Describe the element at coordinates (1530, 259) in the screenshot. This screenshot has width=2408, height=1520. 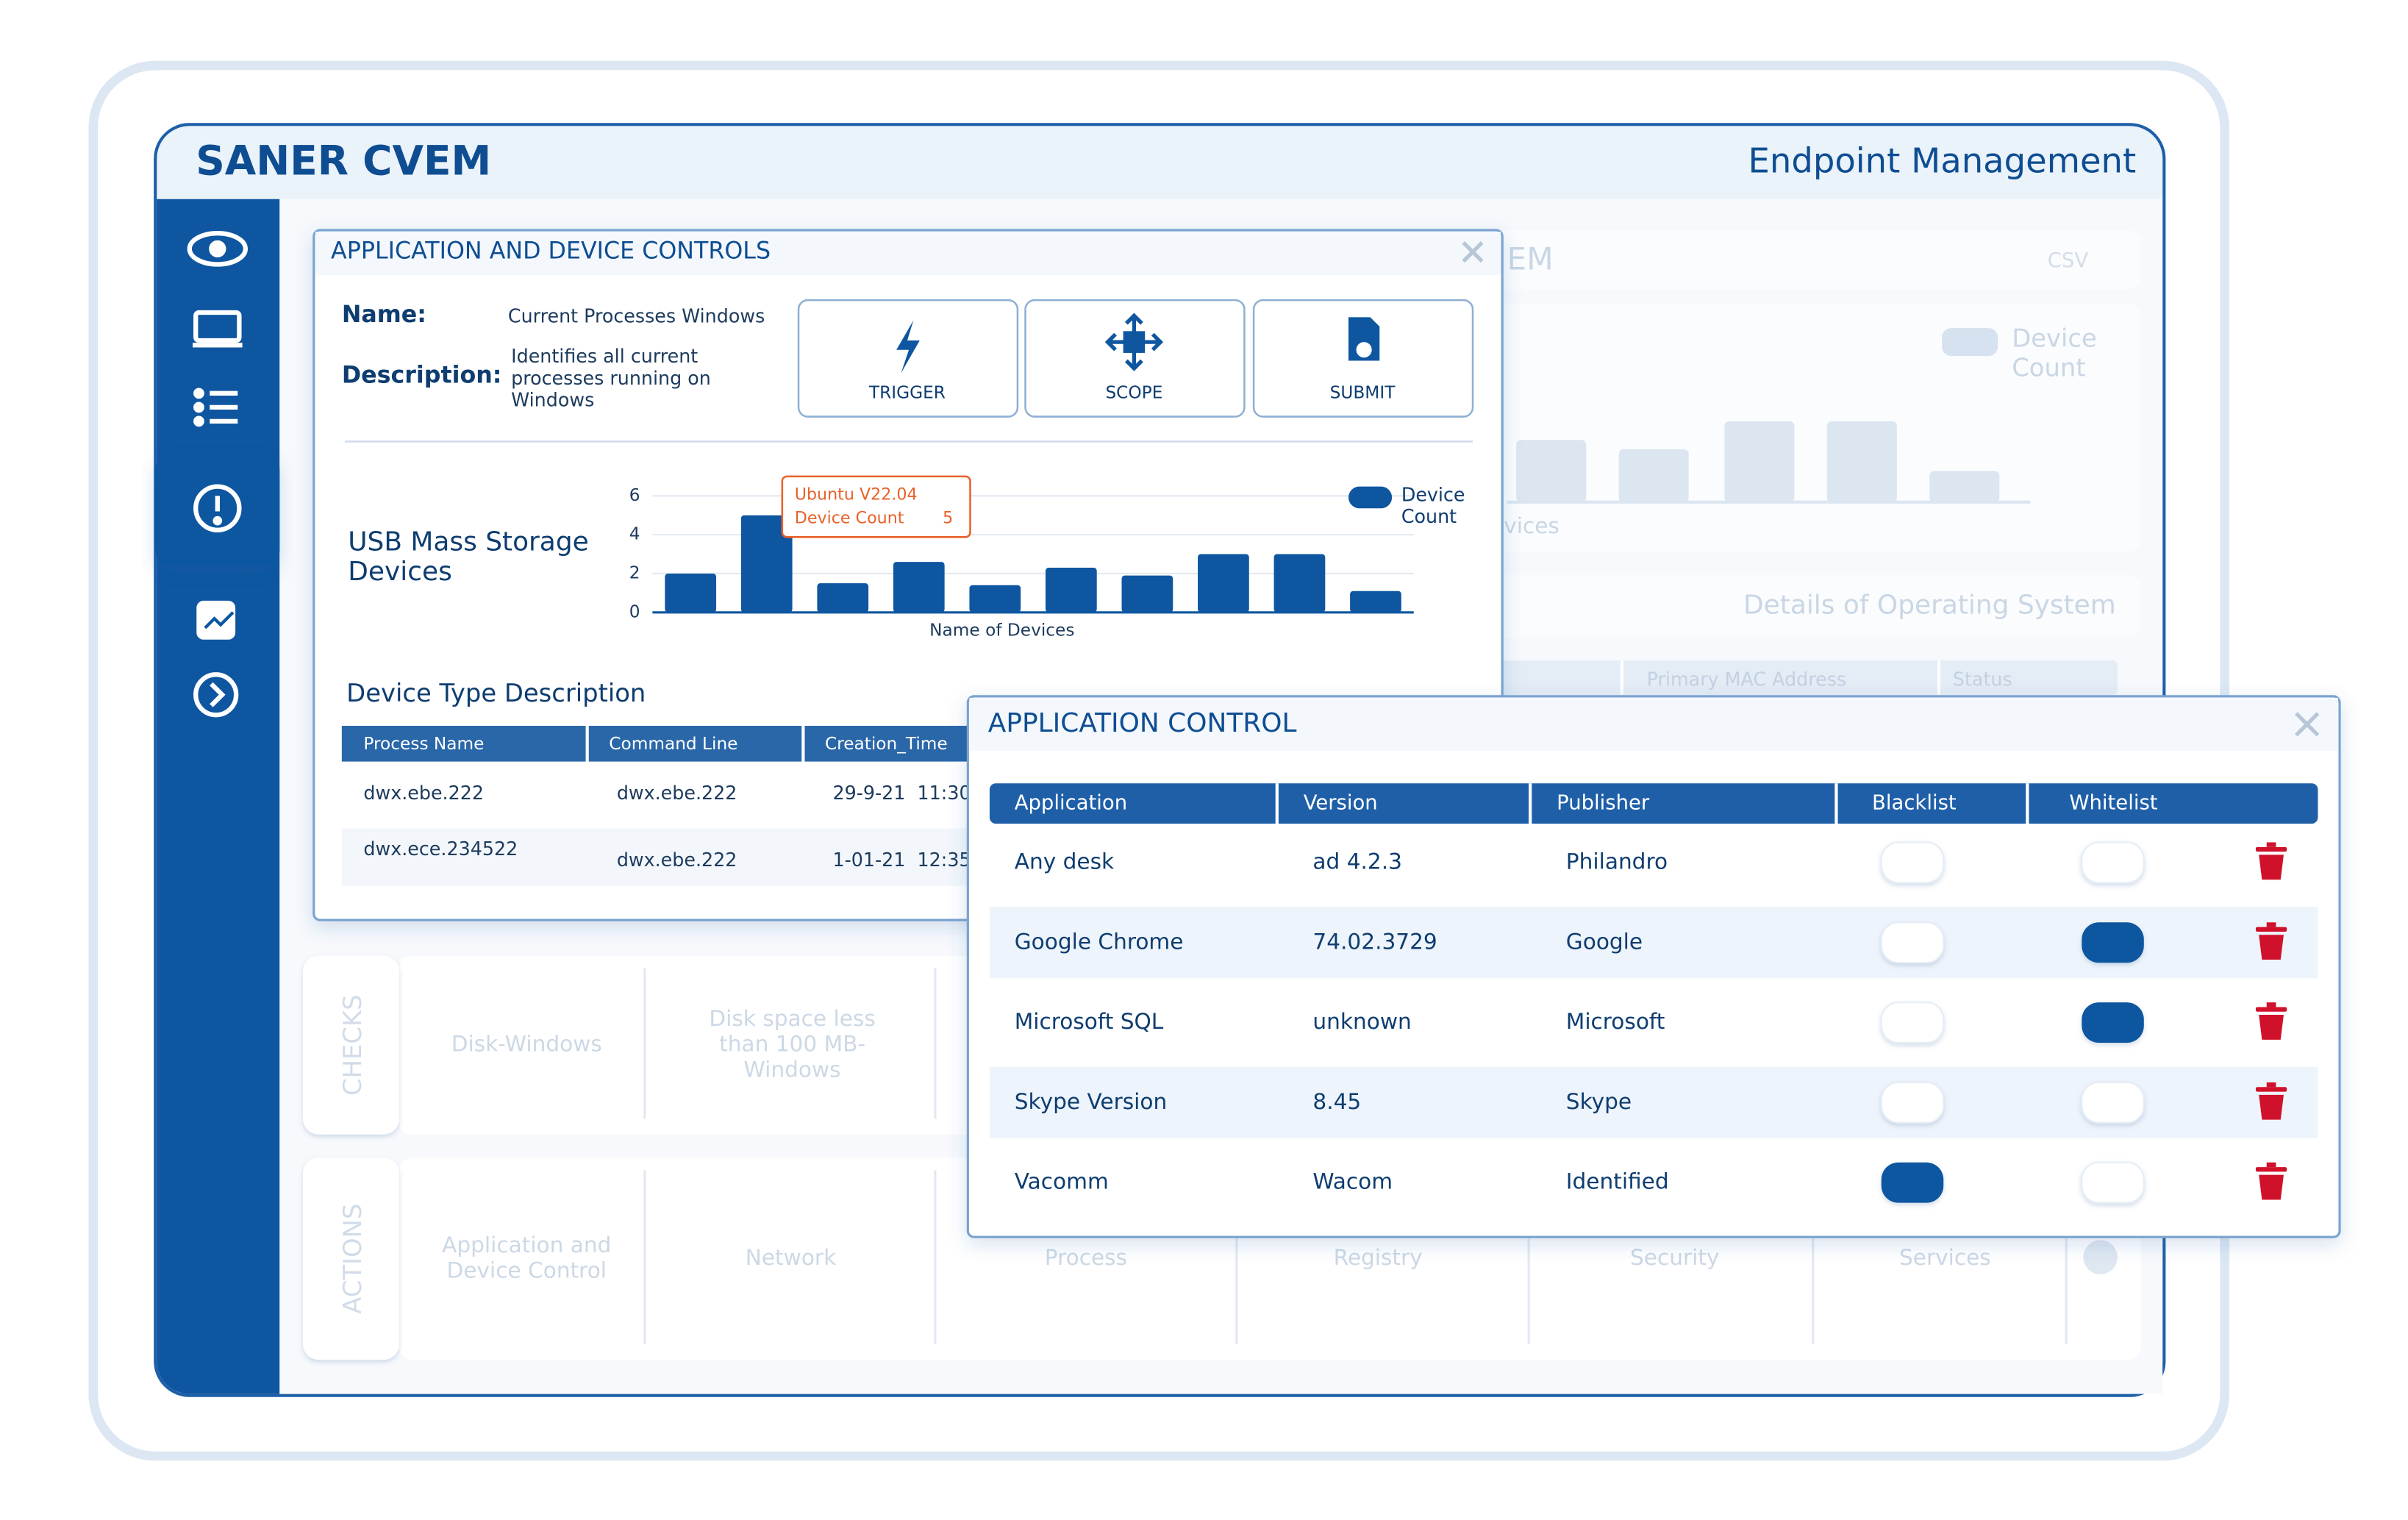
I see `panel-title: EM` at that location.